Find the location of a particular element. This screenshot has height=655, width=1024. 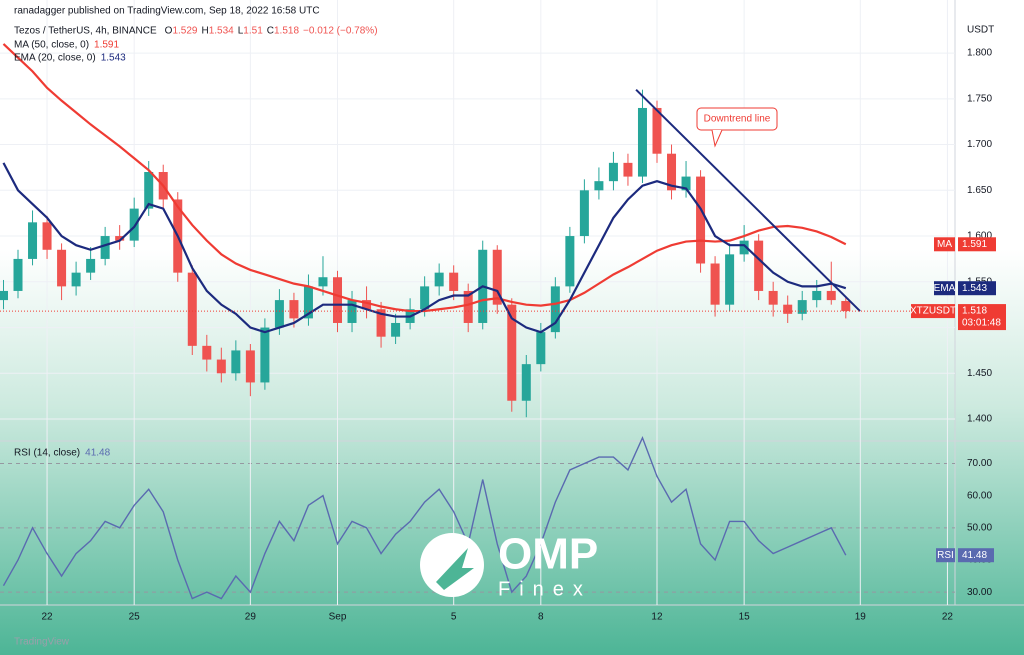

tag-name: XTZUSDT is located at coordinates (933, 311).